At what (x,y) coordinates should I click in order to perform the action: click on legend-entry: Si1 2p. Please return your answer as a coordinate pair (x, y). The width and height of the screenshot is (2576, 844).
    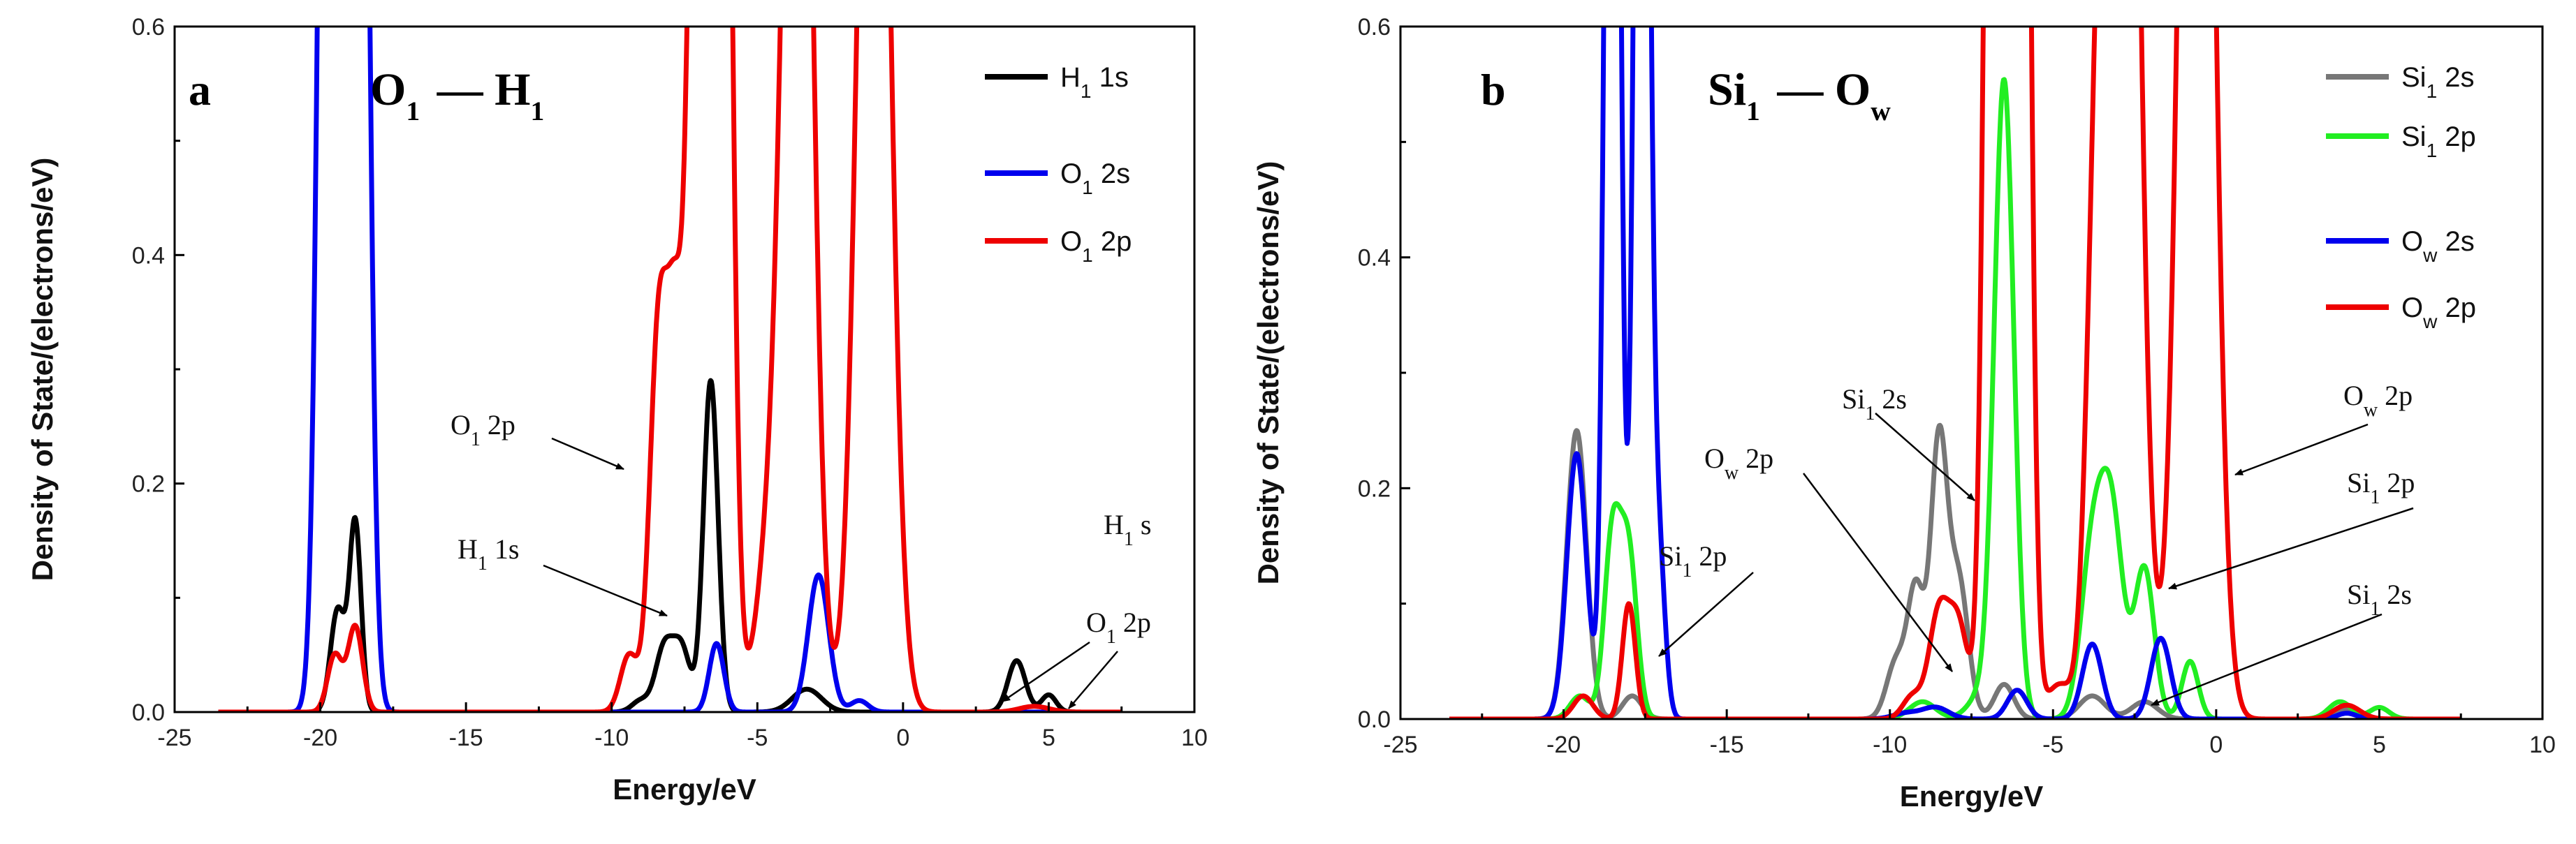
    Looking at the image, I should click on (2438, 141).